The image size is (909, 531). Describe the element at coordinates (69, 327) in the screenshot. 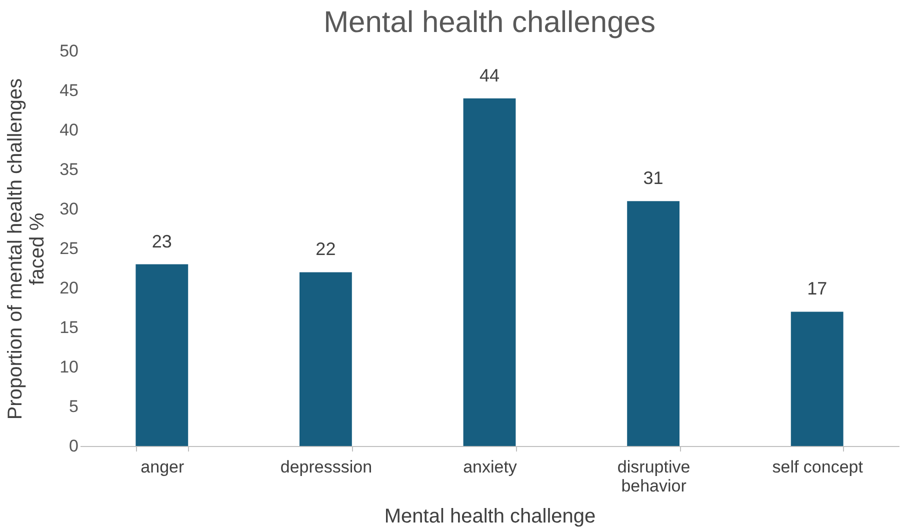

I see `y-tick-label: 15` at that location.